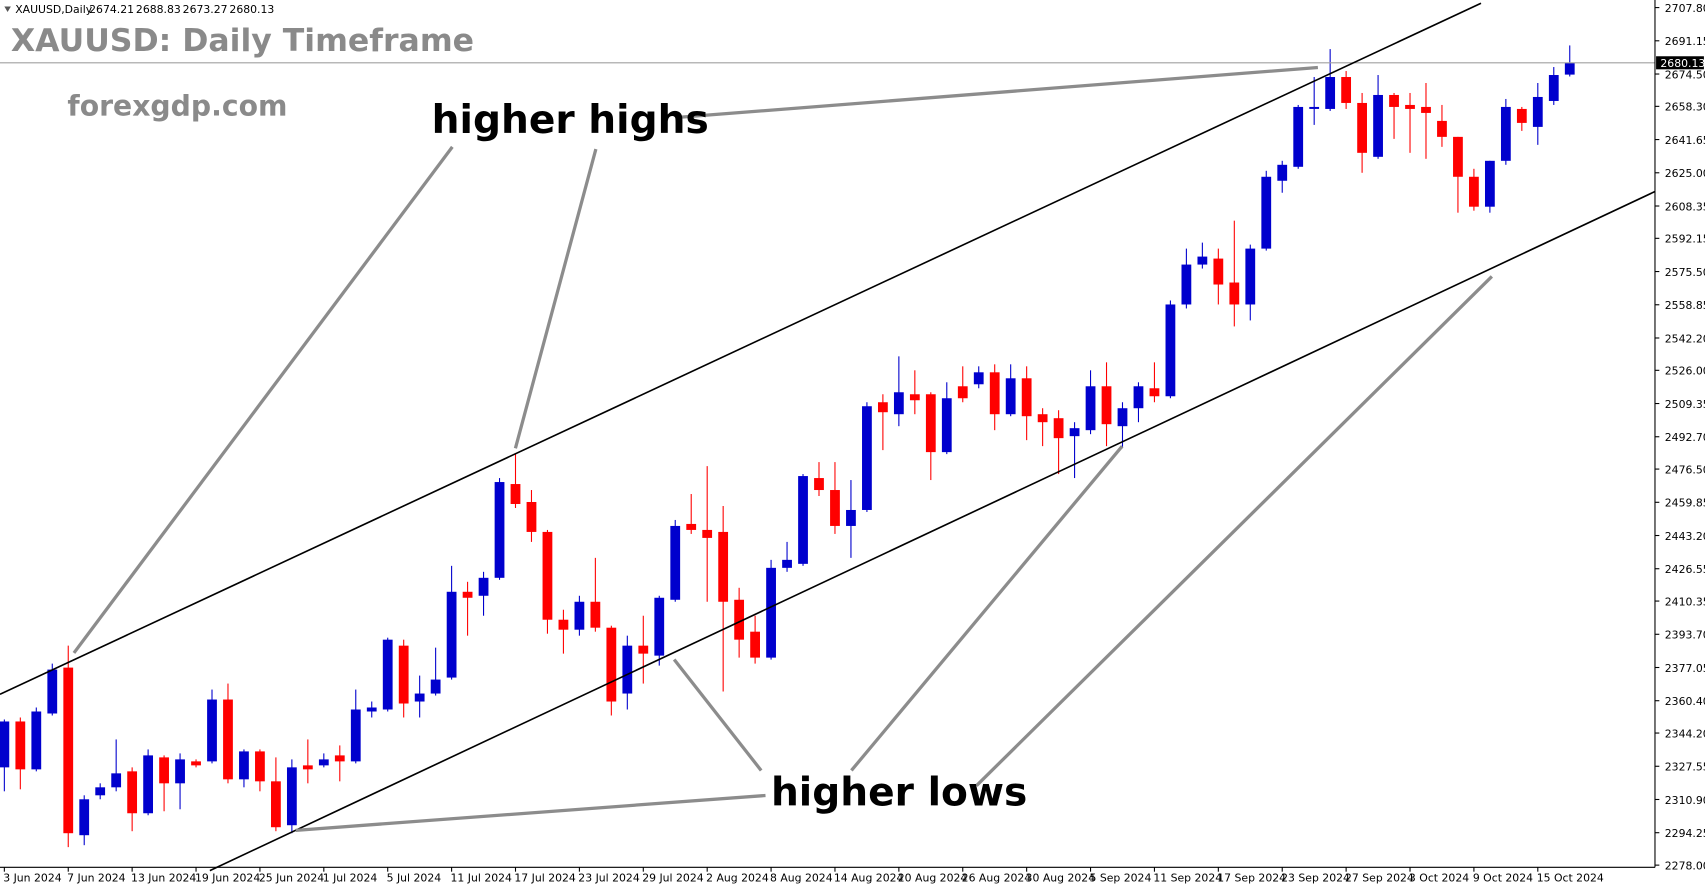 The width and height of the screenshot is (1705, 888). I want to click on x-tick-label: 1 Jul 2024, so click(350, 877).